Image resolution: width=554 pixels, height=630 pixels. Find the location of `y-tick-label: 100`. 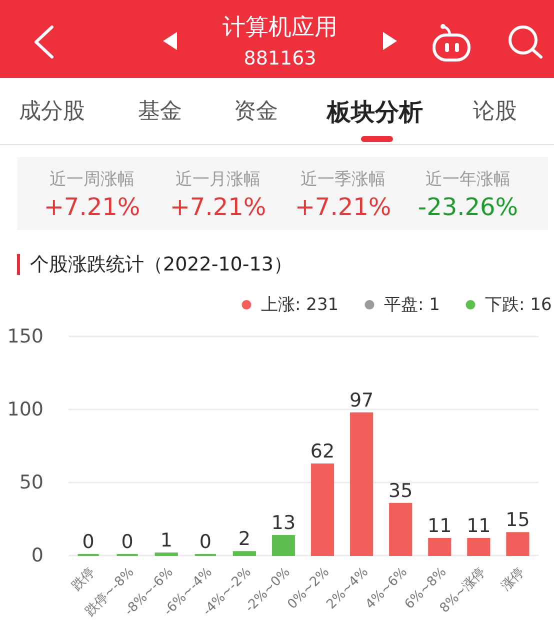

y-tick-label: 100 is located at coordinates (25, 409).